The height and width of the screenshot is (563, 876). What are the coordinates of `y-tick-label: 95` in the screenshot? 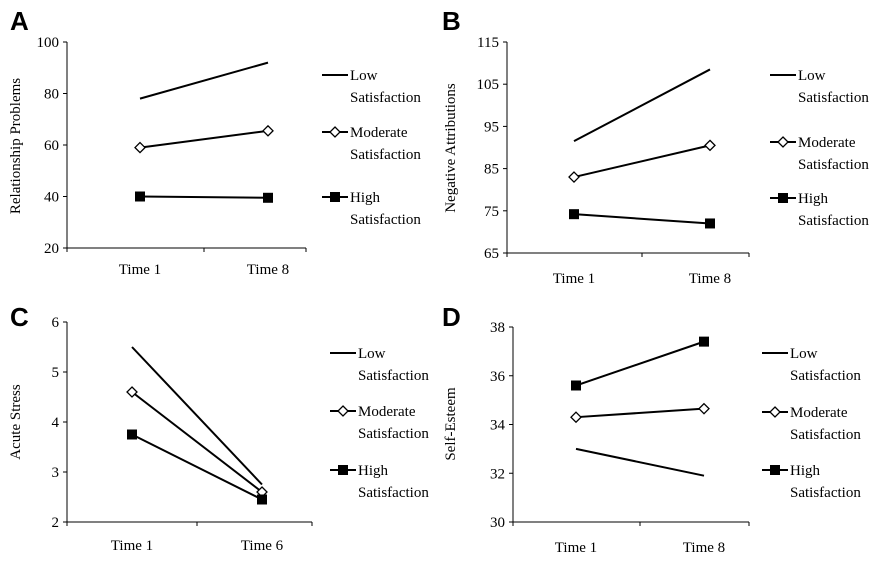 It's located at (491, 127).